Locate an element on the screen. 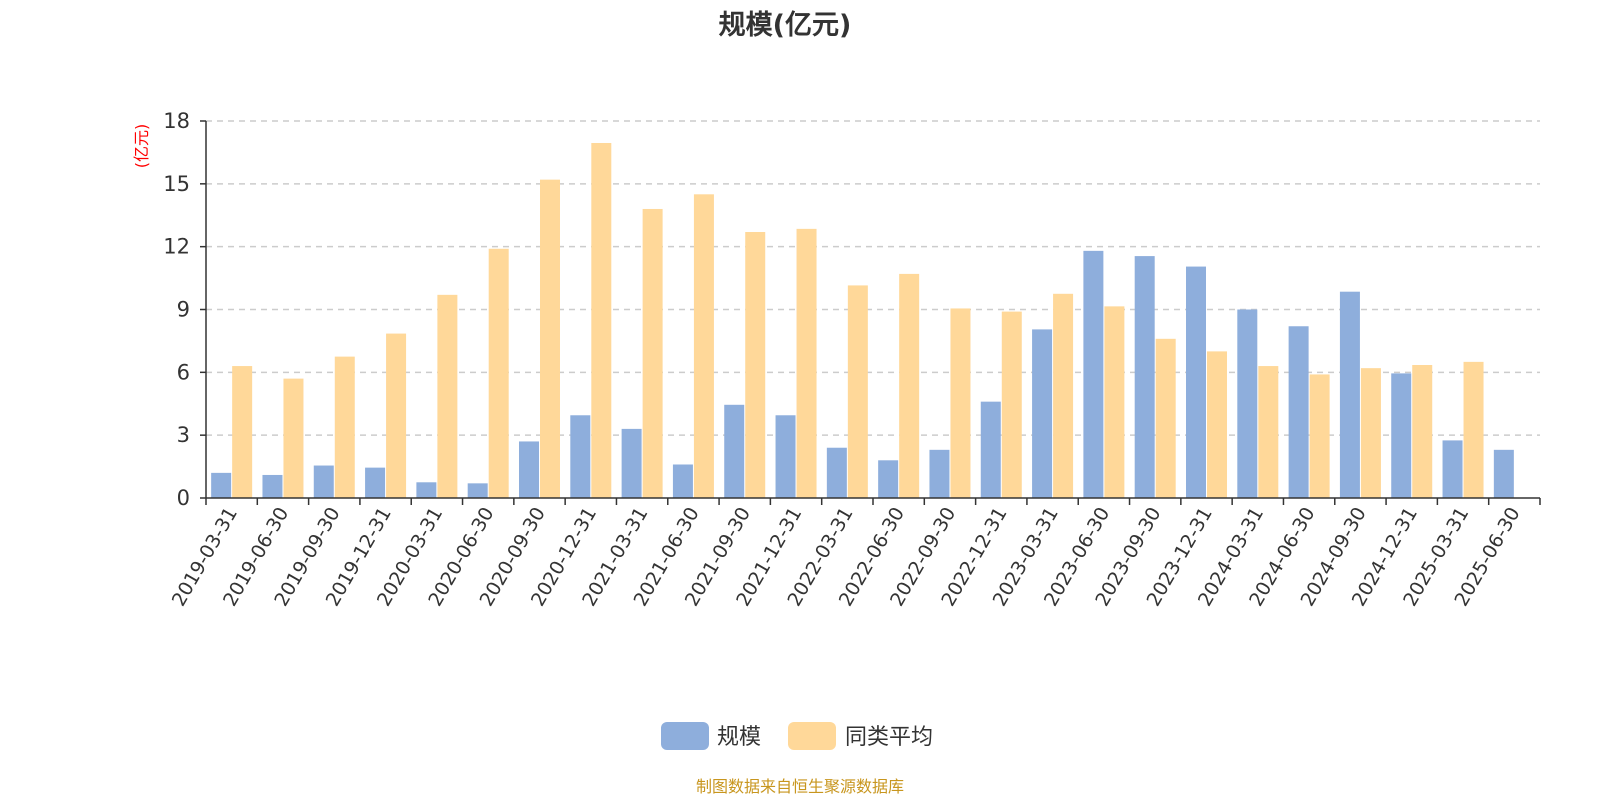 Image resolution: width=1600 pixels, height=800 pixels. source-note: 制图数据来自恒生聚源数据库 is located at coordinates (800, 786).